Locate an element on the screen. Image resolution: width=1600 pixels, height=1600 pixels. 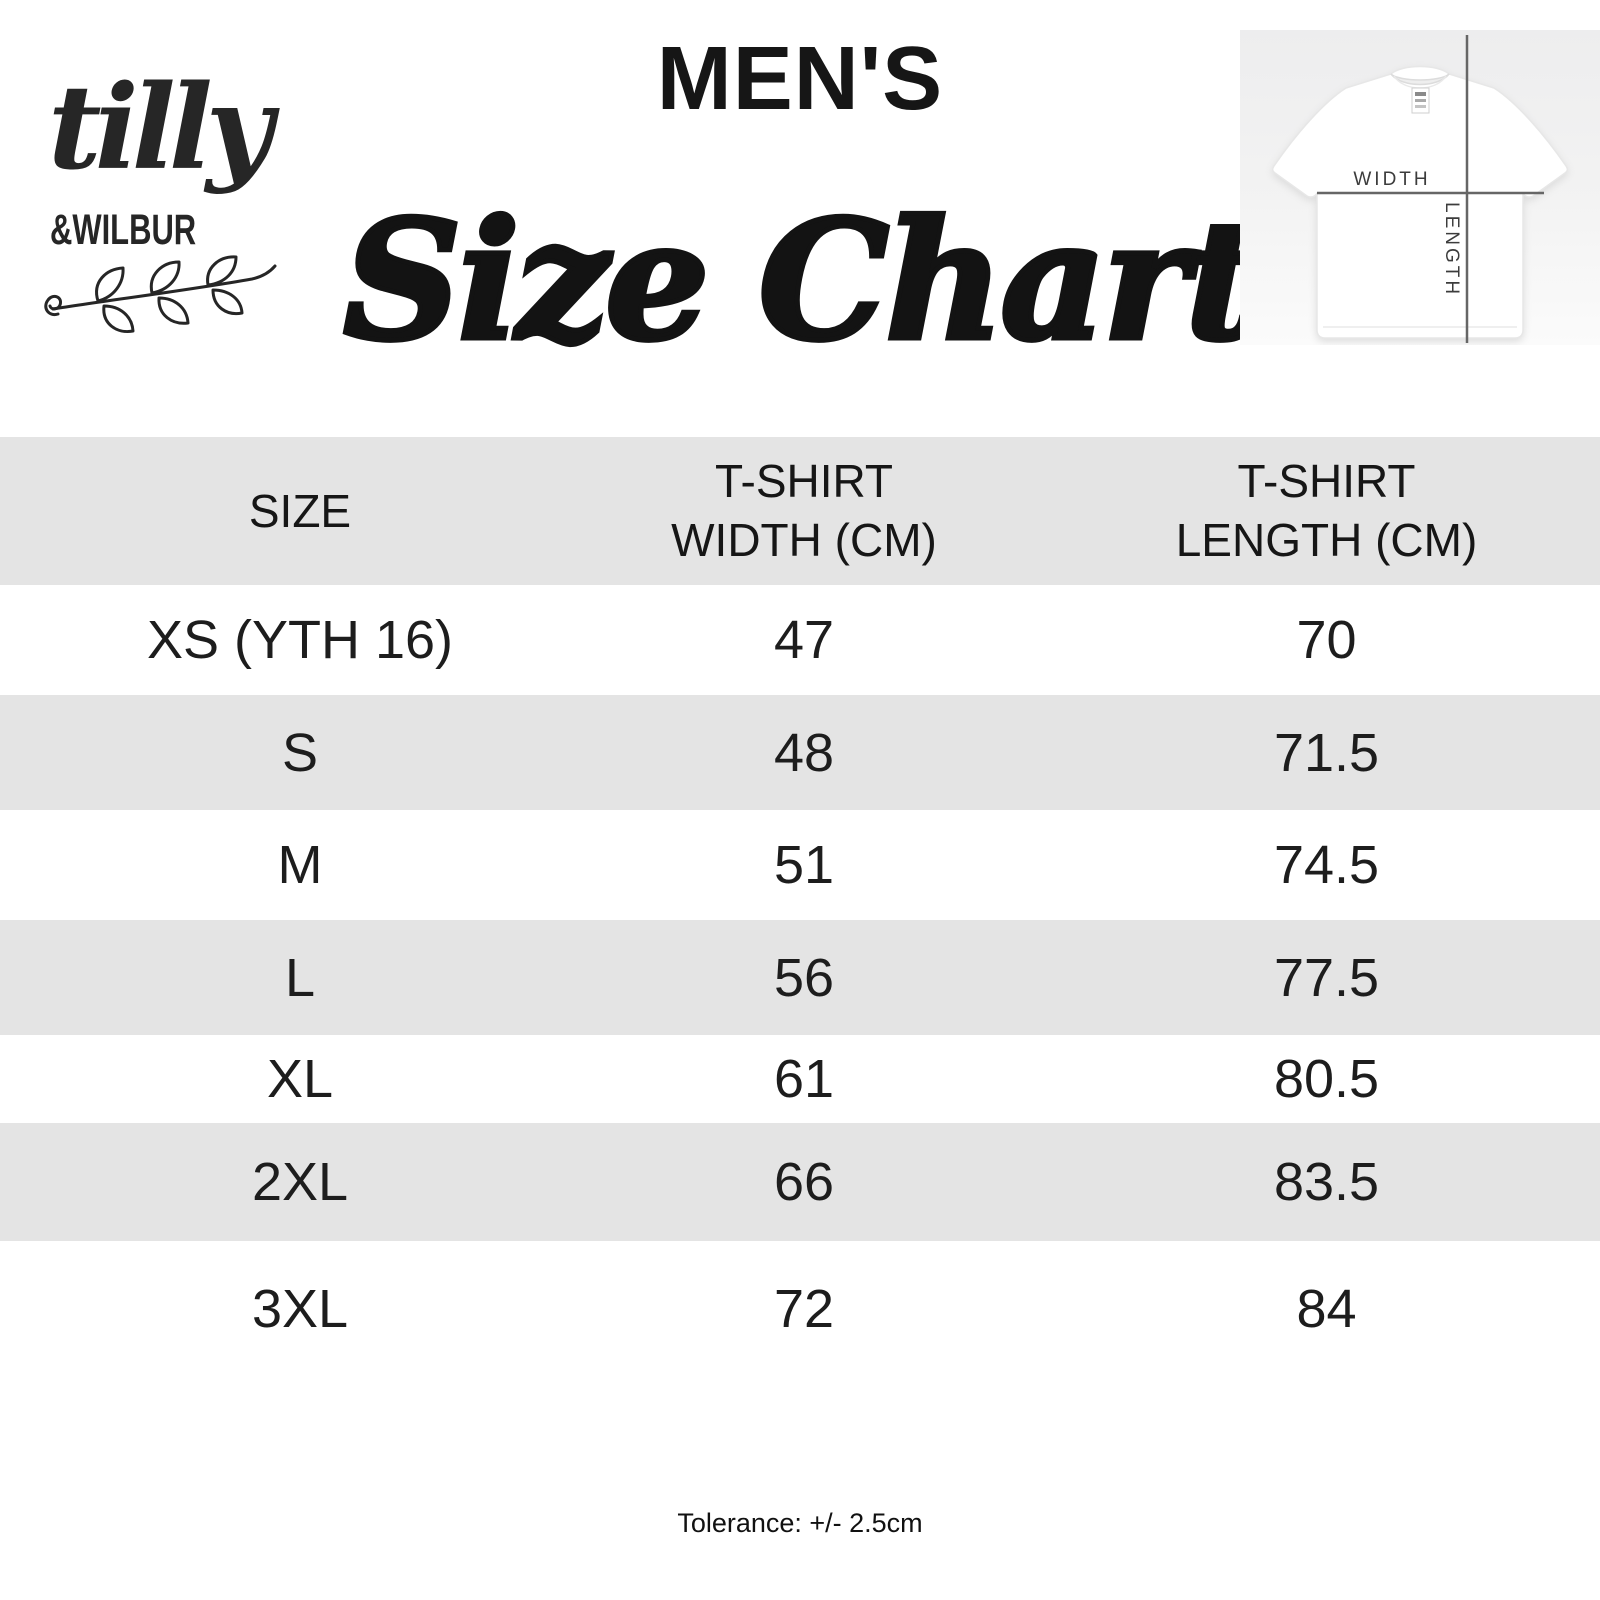
tshirt-illustration is located at coordinates (1420, 202).